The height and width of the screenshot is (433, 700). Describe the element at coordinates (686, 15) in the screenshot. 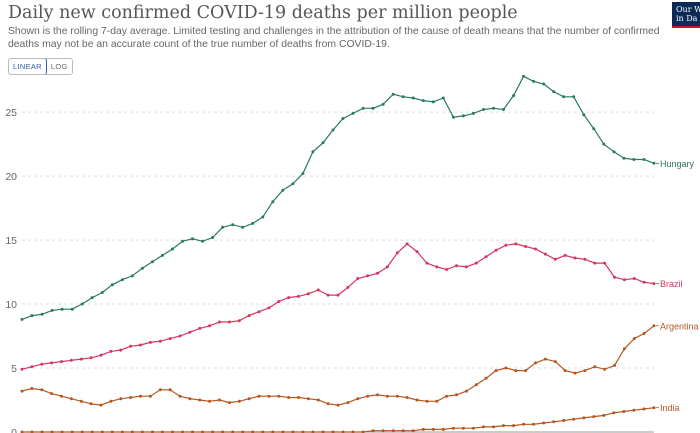

I see `owid-logo: Our W in Da` at that location.